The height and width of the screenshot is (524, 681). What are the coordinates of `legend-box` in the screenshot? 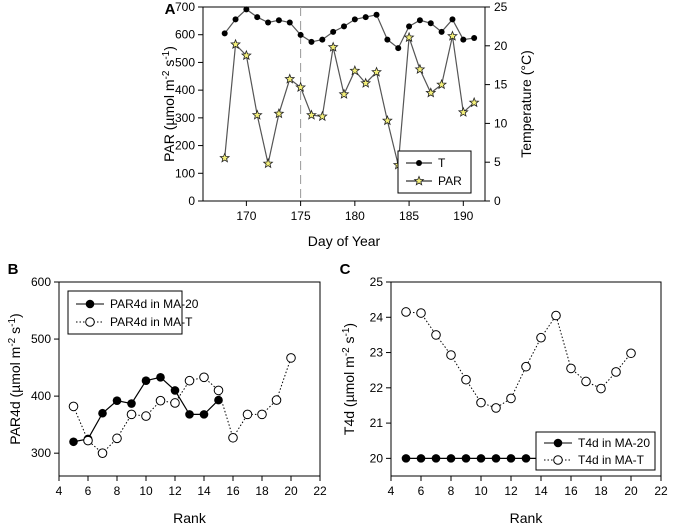 It's located at (125, 312).